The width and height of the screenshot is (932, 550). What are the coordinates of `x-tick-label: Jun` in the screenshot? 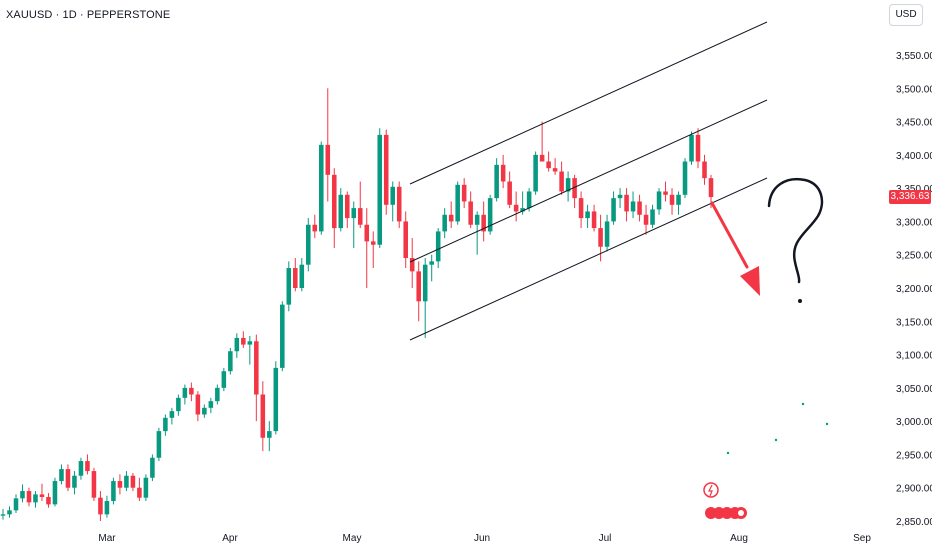 It's located at (482, 538).